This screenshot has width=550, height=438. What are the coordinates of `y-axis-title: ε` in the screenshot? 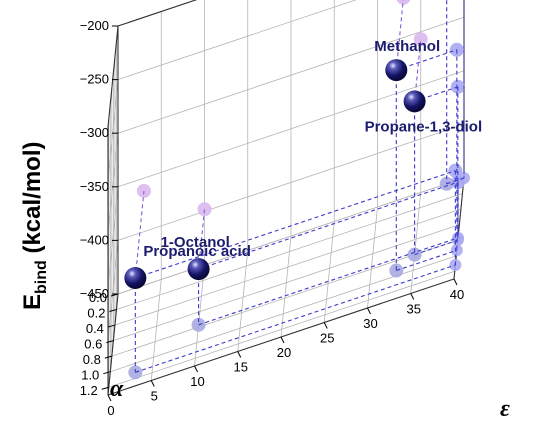 It's located at (505, 409).